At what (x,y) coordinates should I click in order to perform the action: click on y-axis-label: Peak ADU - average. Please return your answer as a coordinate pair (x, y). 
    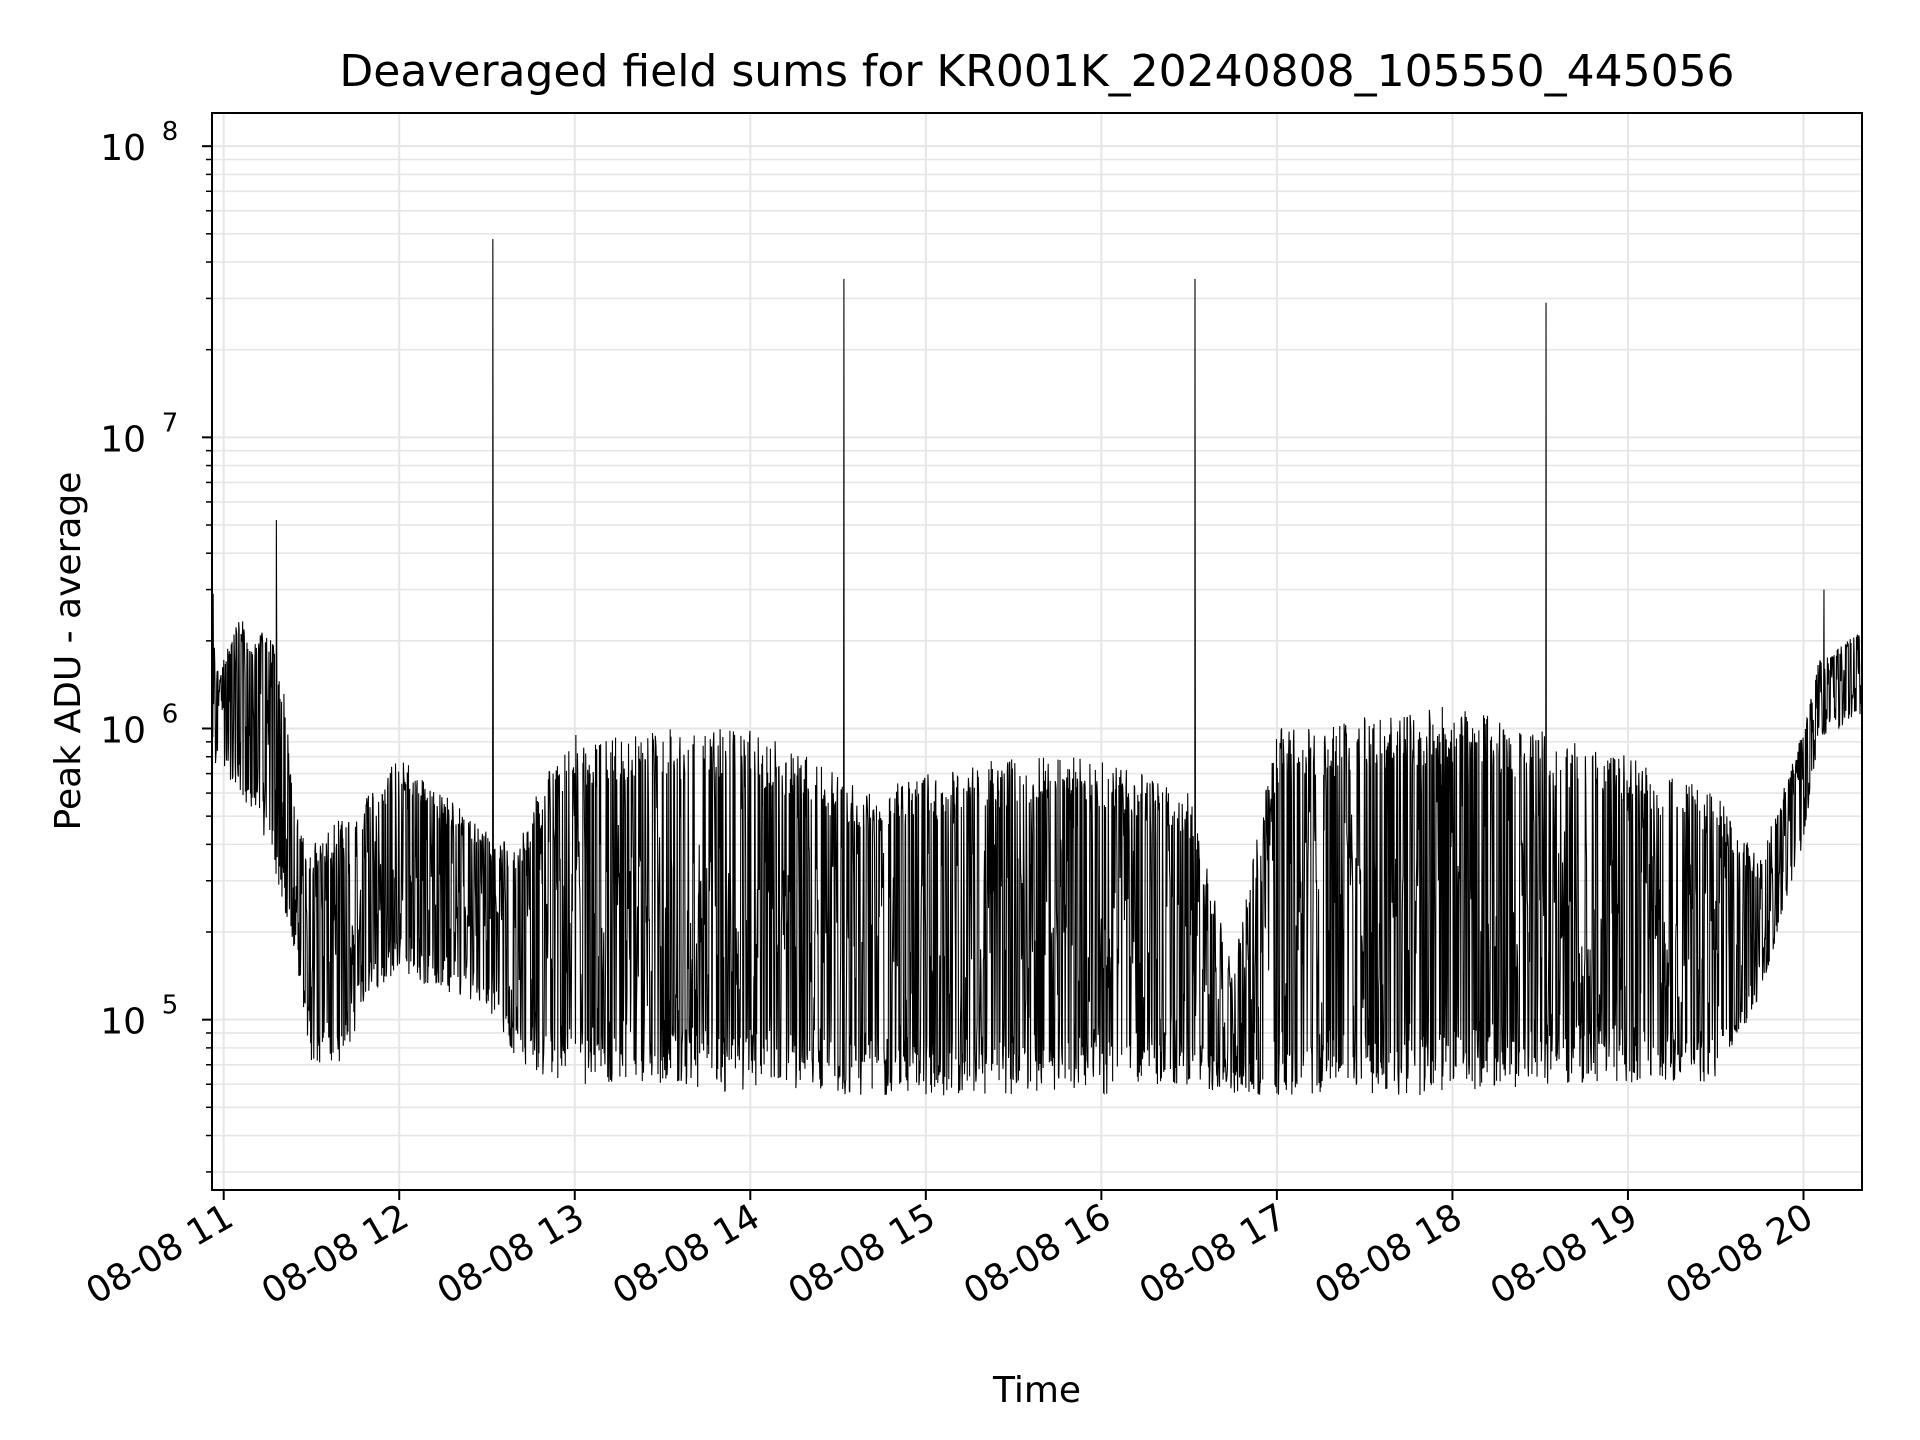
    Looking at the image, I should click on (68, 651).